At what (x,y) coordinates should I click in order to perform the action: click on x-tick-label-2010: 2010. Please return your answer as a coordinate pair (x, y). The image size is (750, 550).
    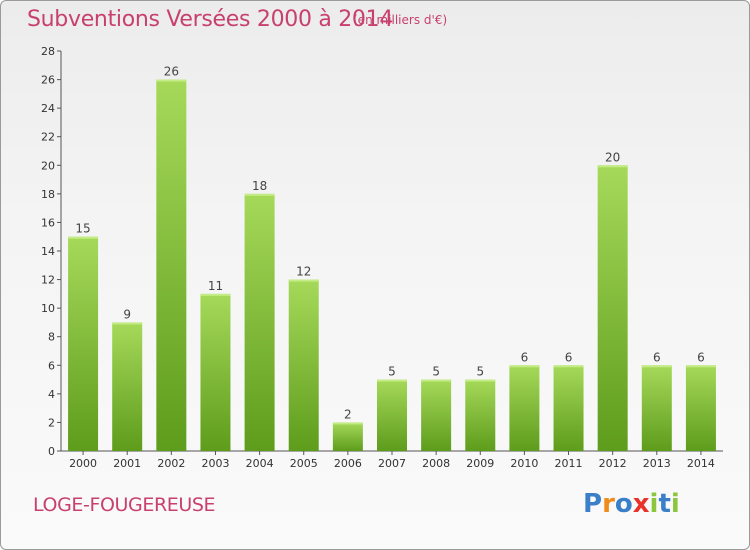
    Looking at the image, I should click on (524, 463).